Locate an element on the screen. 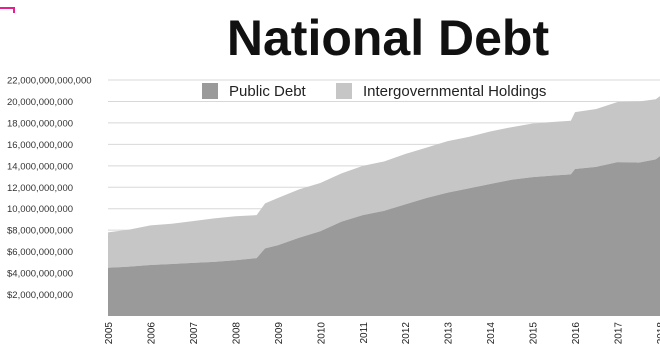 The image size is (660, 353). x-tick-label: 2009 is located at coordinates (279, 333).